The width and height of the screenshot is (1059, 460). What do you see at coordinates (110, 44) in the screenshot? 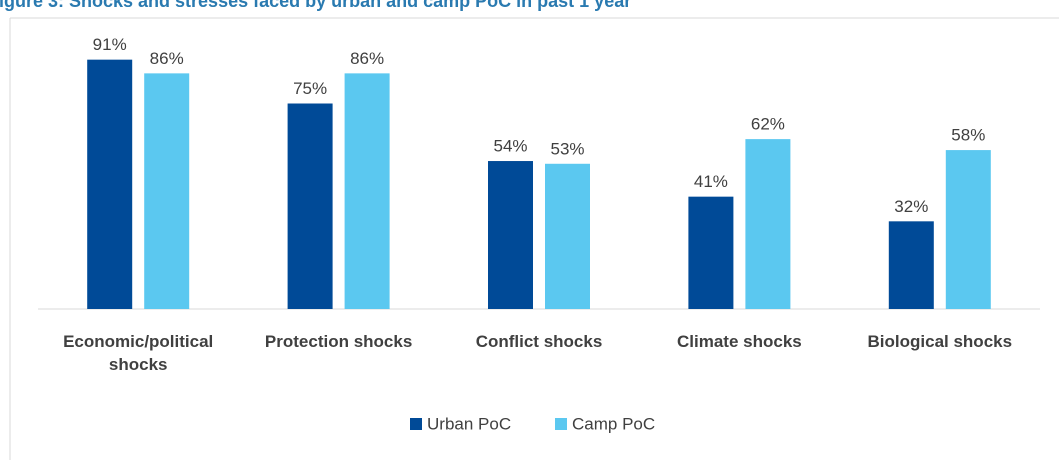
I see `data-label: 91%` at bounding box center [110, 44].